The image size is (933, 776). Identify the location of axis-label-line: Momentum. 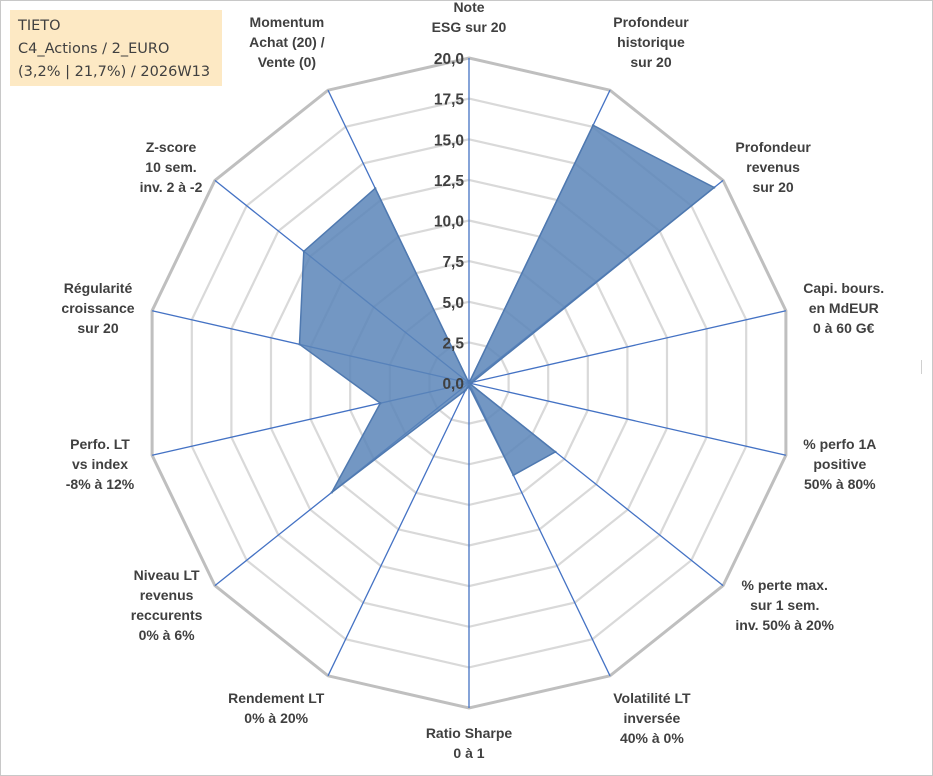
(287, 22).